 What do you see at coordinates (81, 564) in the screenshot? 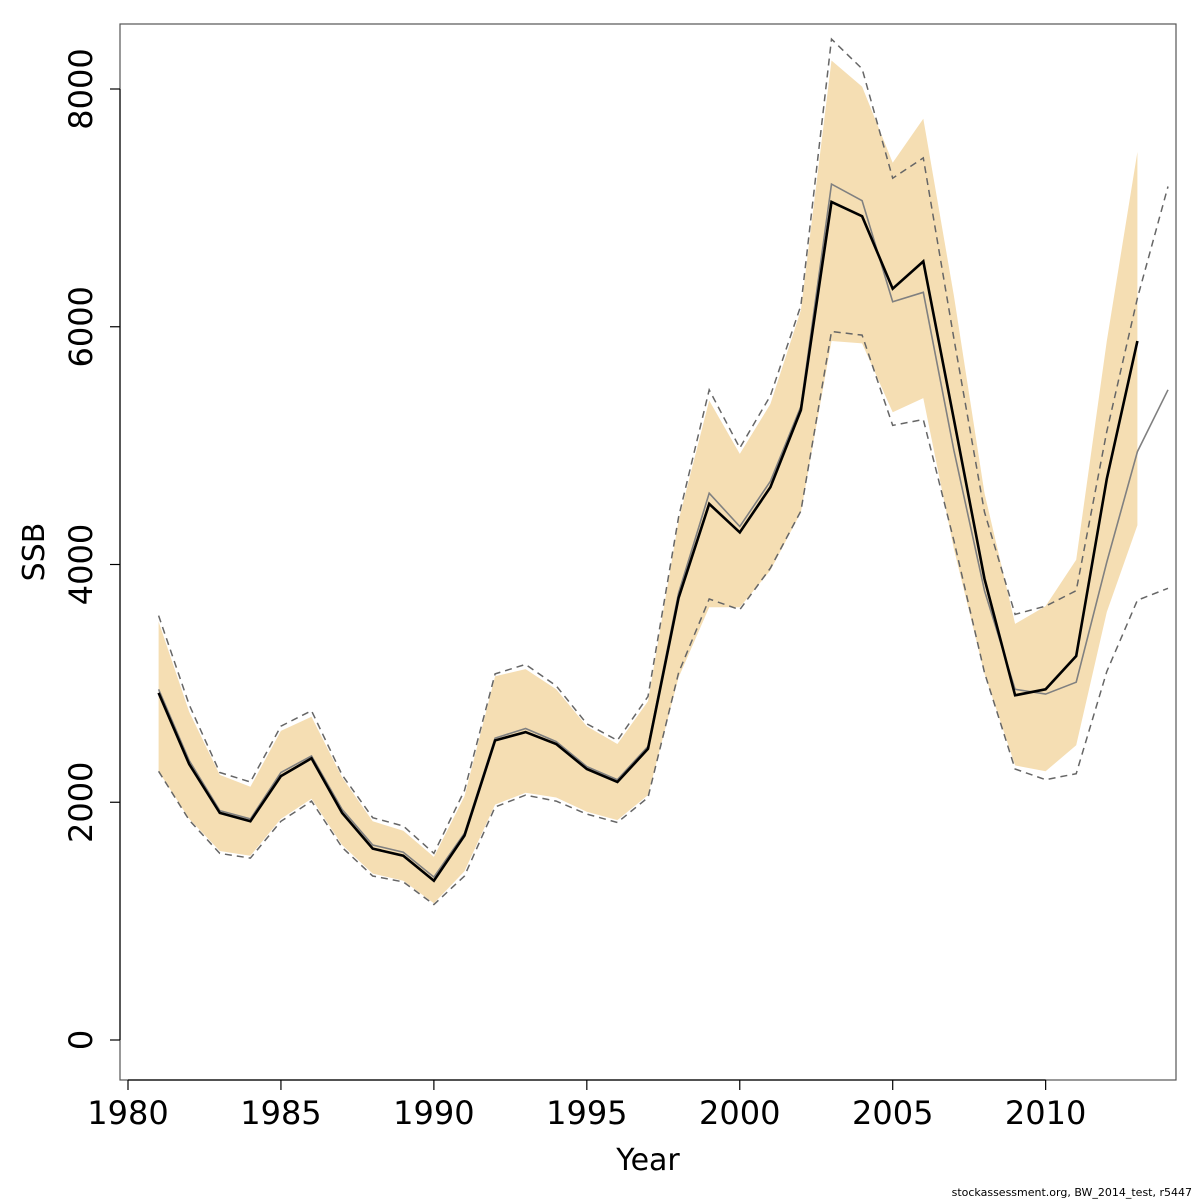
I see `y-tick-label: 4000` at bounding box center [81, 564].